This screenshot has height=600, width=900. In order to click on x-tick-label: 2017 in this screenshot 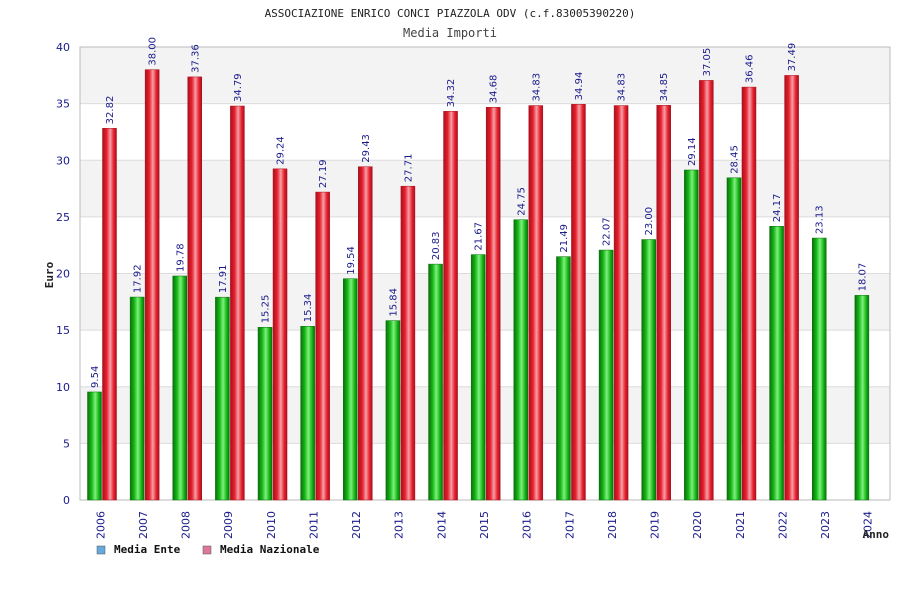, I will do `click(569, 525)`.